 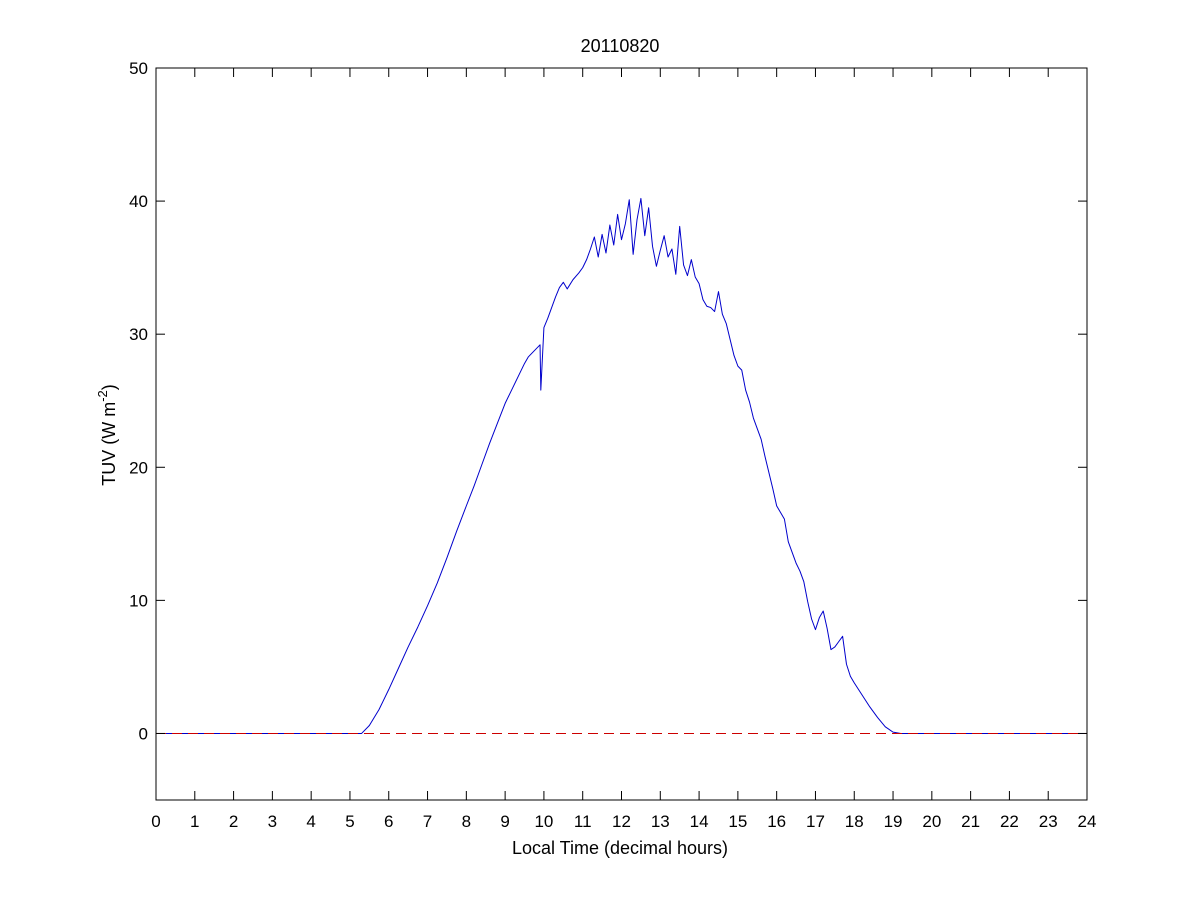 I want to click on x-tick-label: 0, so click(x=155, y=821).